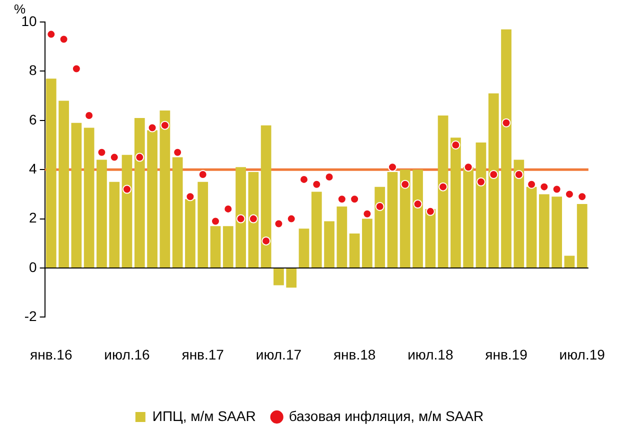 Image resolution: width=635 pixels, height=434 pixels. I want to click on y-tick-label: -2, so click(31, 316).